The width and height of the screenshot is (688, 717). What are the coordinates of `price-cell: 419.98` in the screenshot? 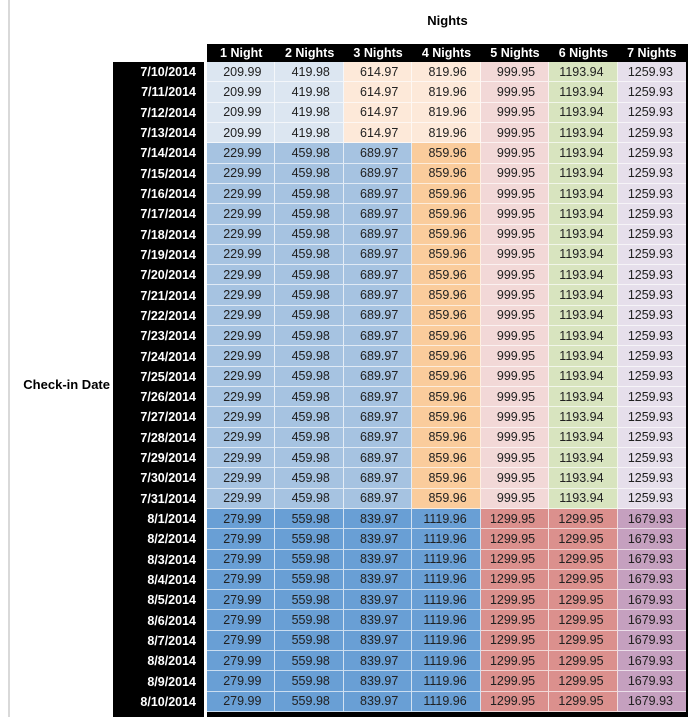 It's located at (309, 92).